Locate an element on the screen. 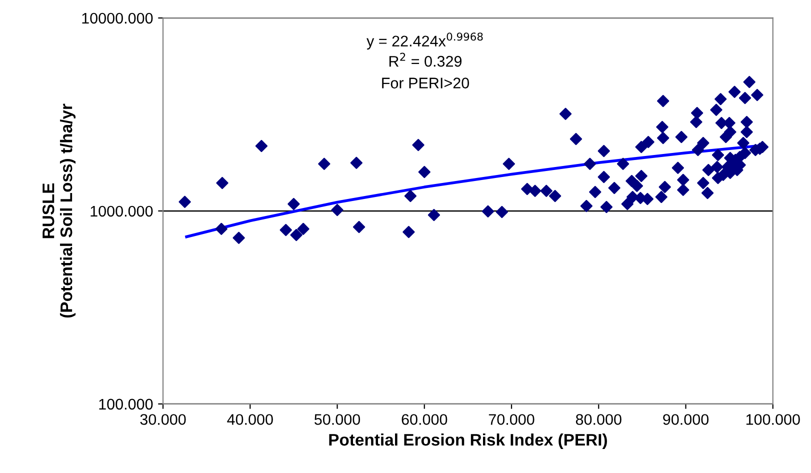 The height and width of the screenshot is (473, 811). x-tick-label: 90.000 is located at coordinates (686, 419).